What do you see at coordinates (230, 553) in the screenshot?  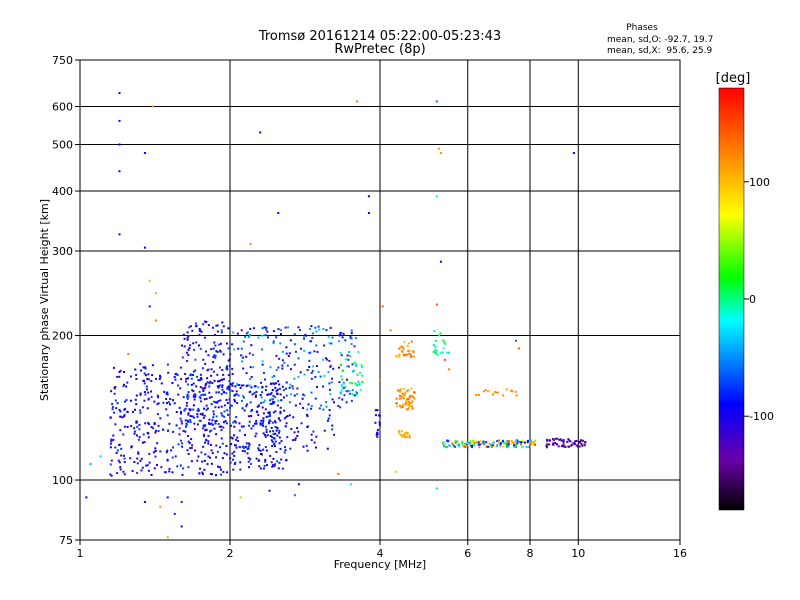 I see `x-tick-label: 2` at bounding box center [230, 553].